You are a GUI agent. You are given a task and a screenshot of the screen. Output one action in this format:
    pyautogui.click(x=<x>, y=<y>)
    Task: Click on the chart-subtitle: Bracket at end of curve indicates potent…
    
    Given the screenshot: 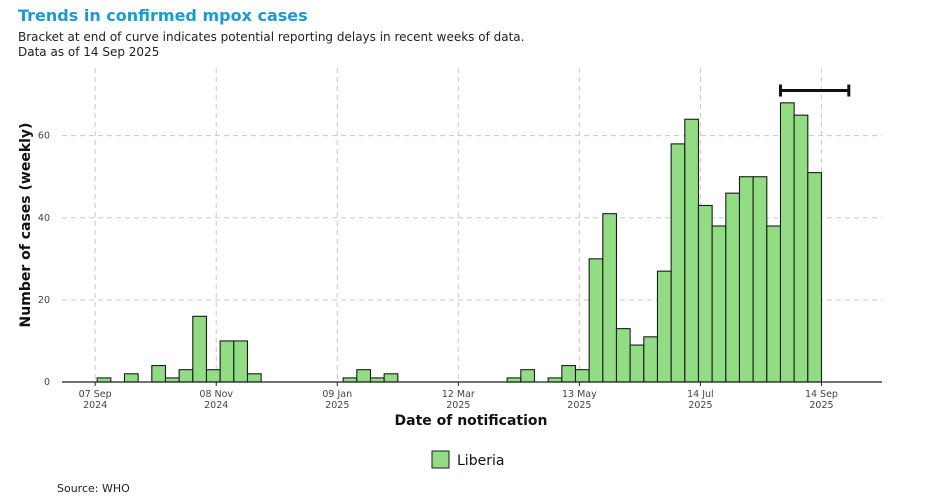 What is the action you would take?
    pyautogui.click(x=271, y=45)
    